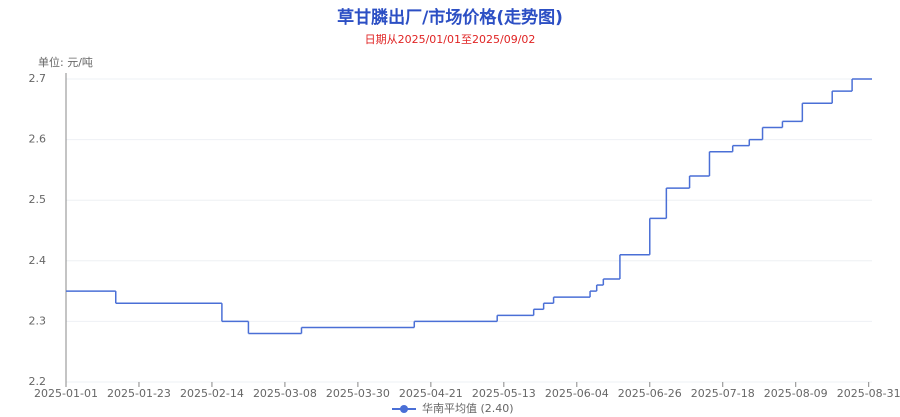  Describe the element at coordinates (38, 139) in the screenshot. I see `y-tick-label: 2.6` at that location.